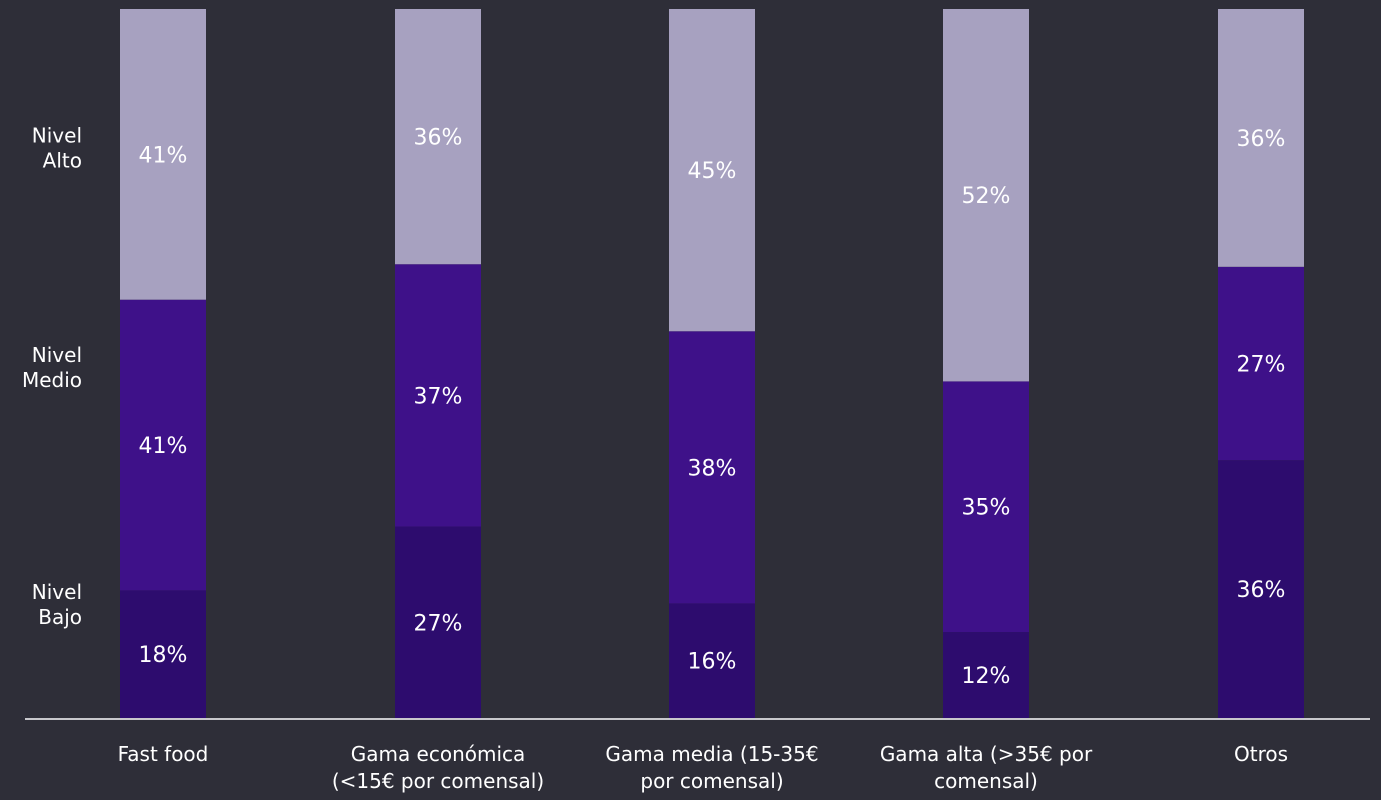  I want to click on data-label: 18%, so click(163, 655).